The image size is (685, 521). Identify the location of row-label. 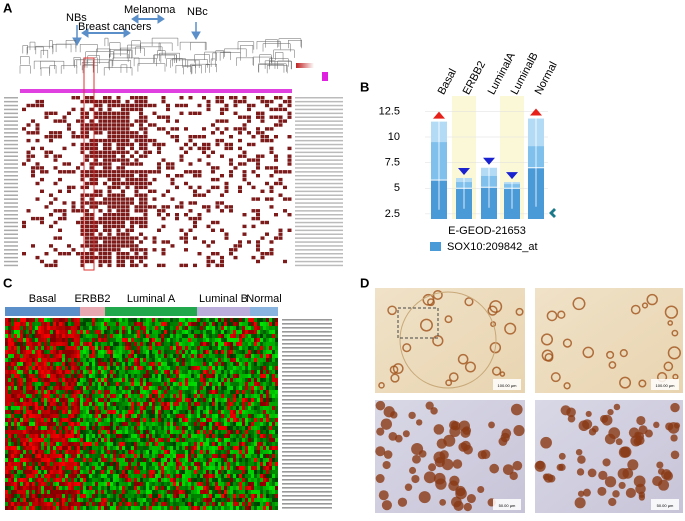
(11, 168).